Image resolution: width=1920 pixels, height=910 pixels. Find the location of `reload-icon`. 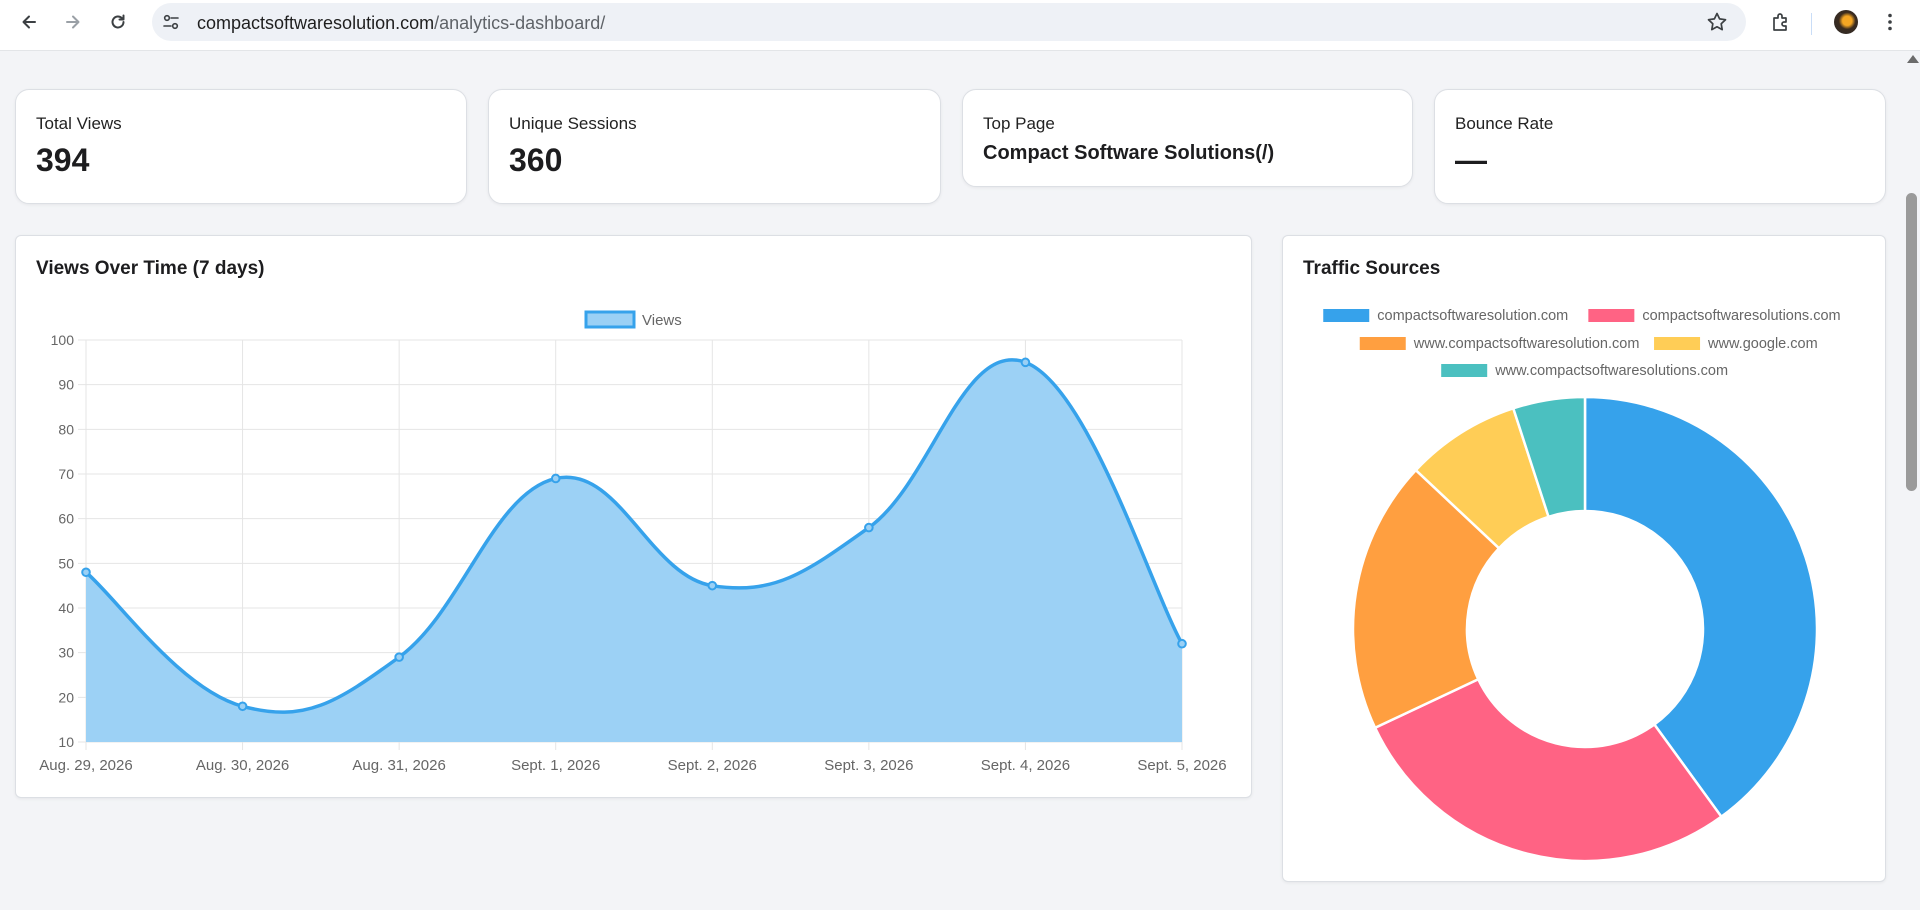

reload-icon is located at coordinates (118, 21).